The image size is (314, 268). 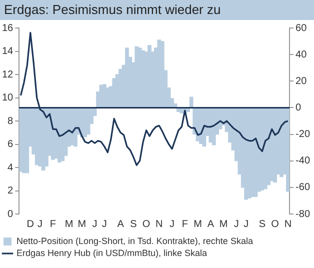 What do you see at coordinates (30, 224) in the screenshot?
I see `x-tick-label: D` at bounding box center [30, 224].